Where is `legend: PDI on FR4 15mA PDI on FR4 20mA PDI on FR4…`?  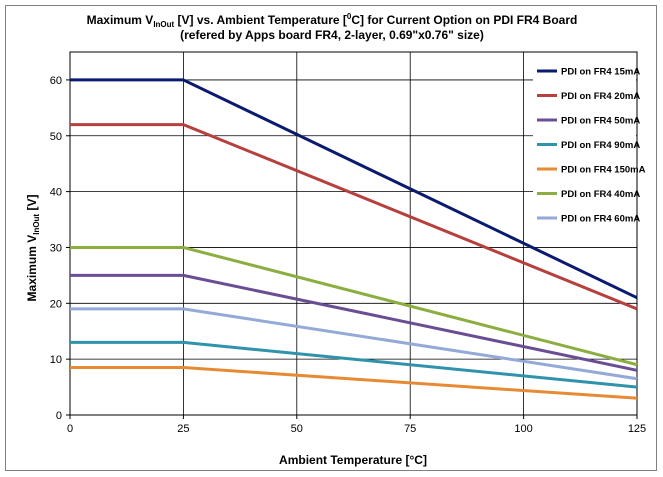 legend: PDI on FR4 15mA PDI on FR4 20mA PDI on FR4… is located at coordinates (589, 147).